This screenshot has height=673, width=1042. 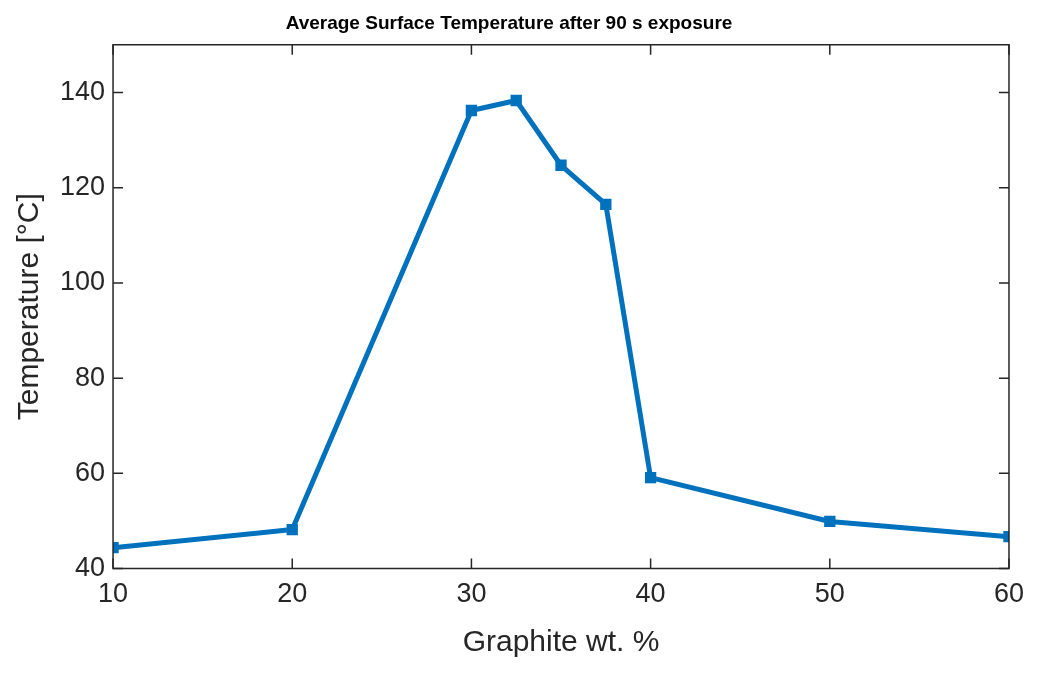 I want to click on x-tick-label: 30, so click(x=471, y=593).